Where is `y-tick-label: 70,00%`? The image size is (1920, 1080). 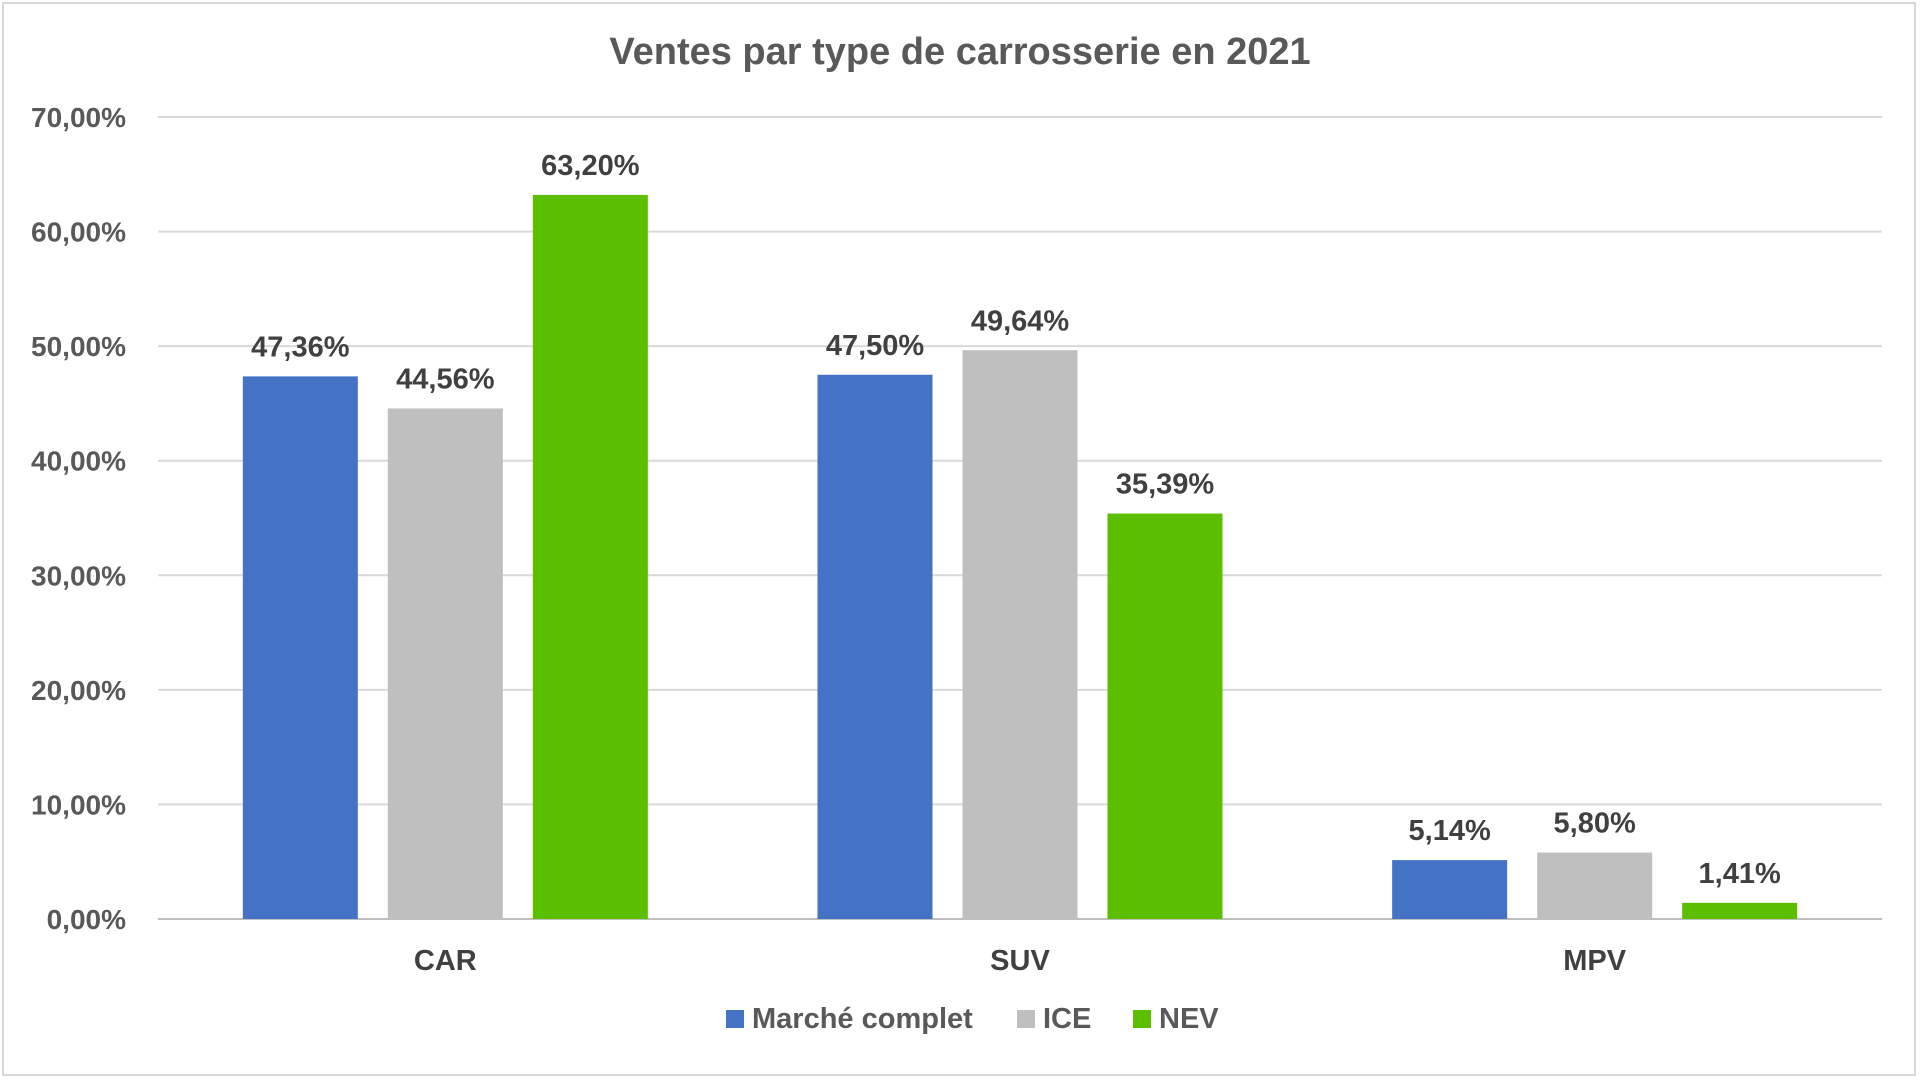 y-tick-label: 70,00% is located at coordinates (78, 117).